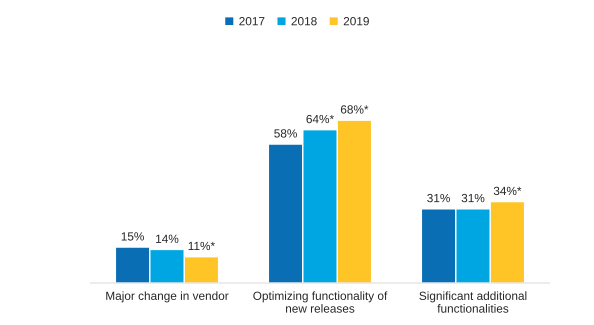 The image size is (594, 325). What do you see at coordinates (508, 191) in the screenshot?
I see `data-label: 34%*` at bounding box center [508, 191].